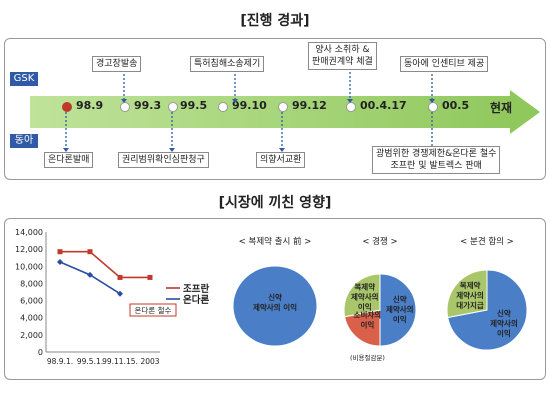 The height and width of the screenshot is (405, 550). I want to click on pie-label: 복제약 제약사의 이익, so click(365, 296).